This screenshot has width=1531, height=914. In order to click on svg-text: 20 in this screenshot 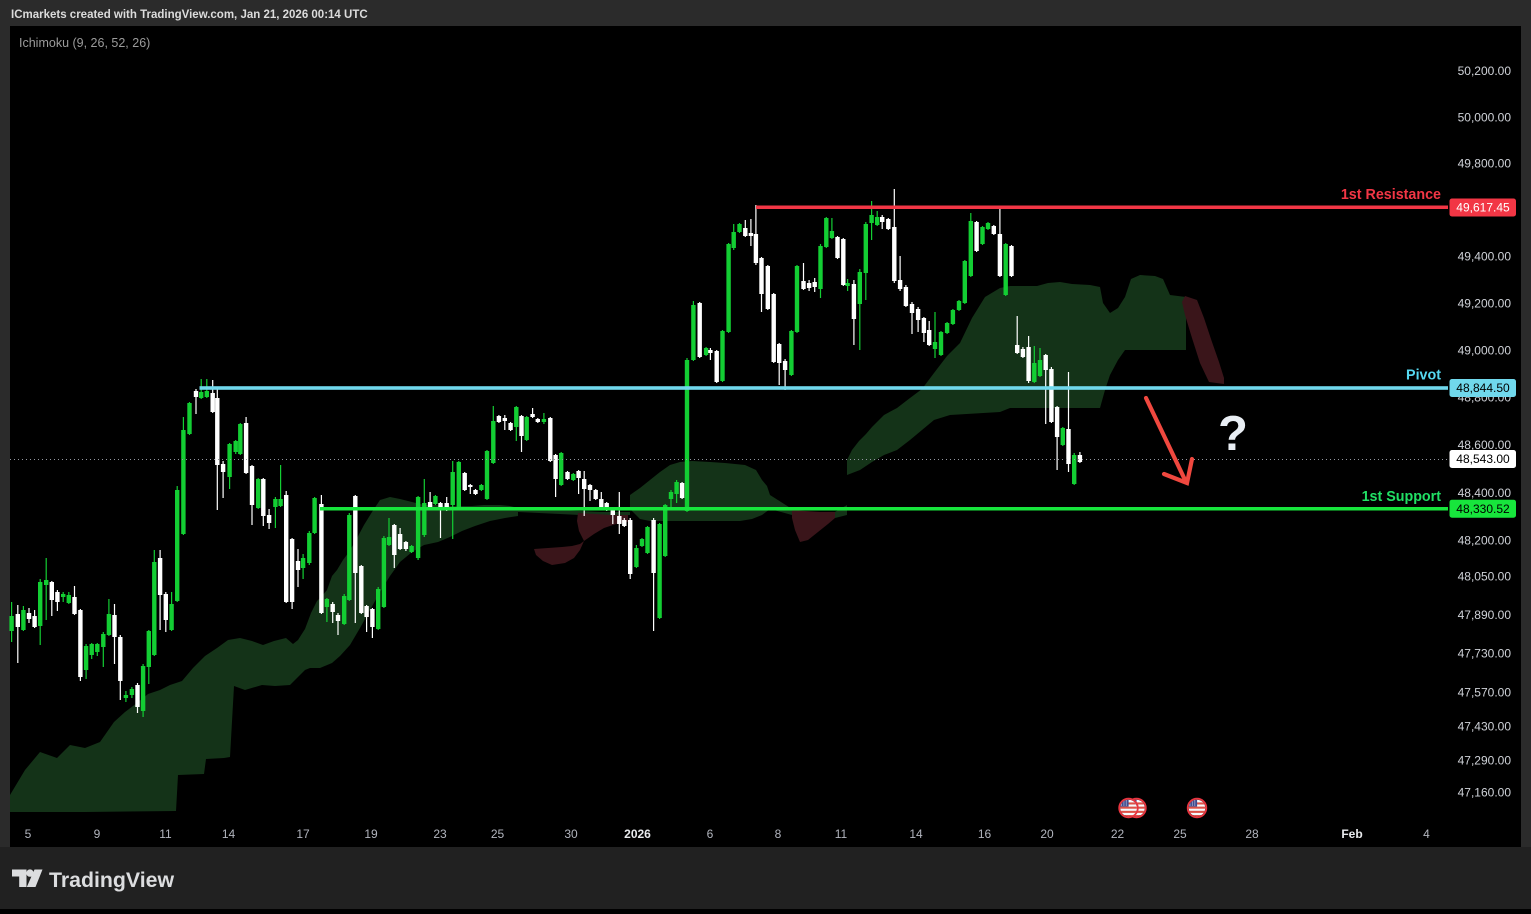, I will do `click(1047, 834)`.